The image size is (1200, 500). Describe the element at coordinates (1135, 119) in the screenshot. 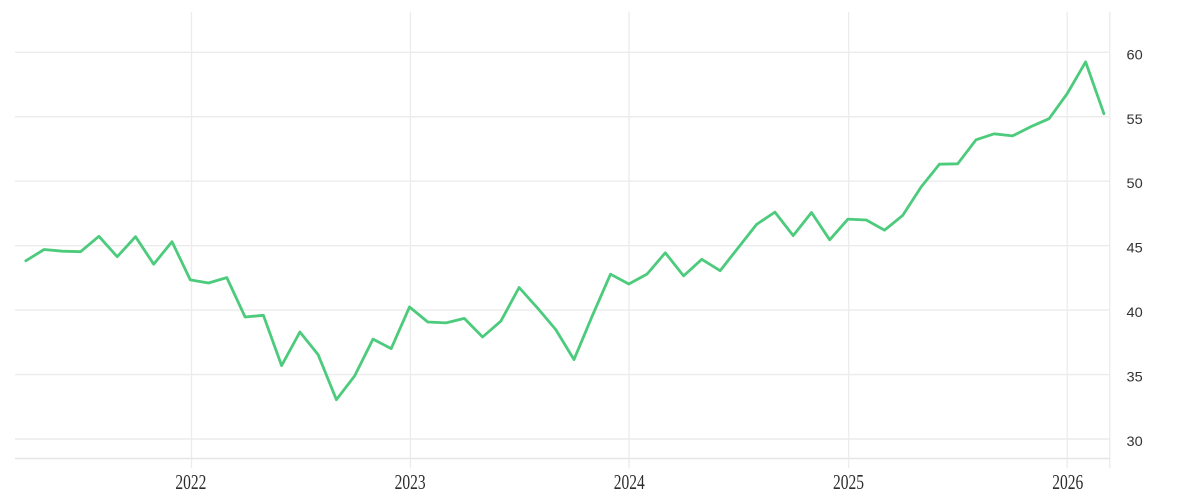

I see `svg-text: 55` at that location.